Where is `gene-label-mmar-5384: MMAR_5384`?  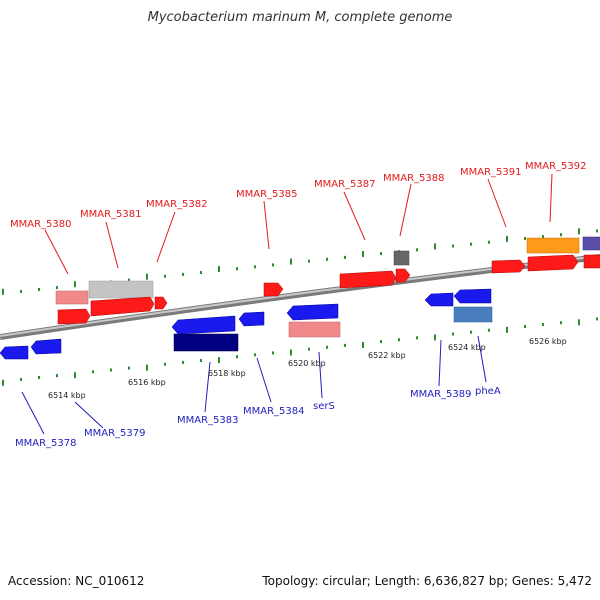 gene-label-mmar-5384: MMAR_5384 is located at coordinates (274, 411).